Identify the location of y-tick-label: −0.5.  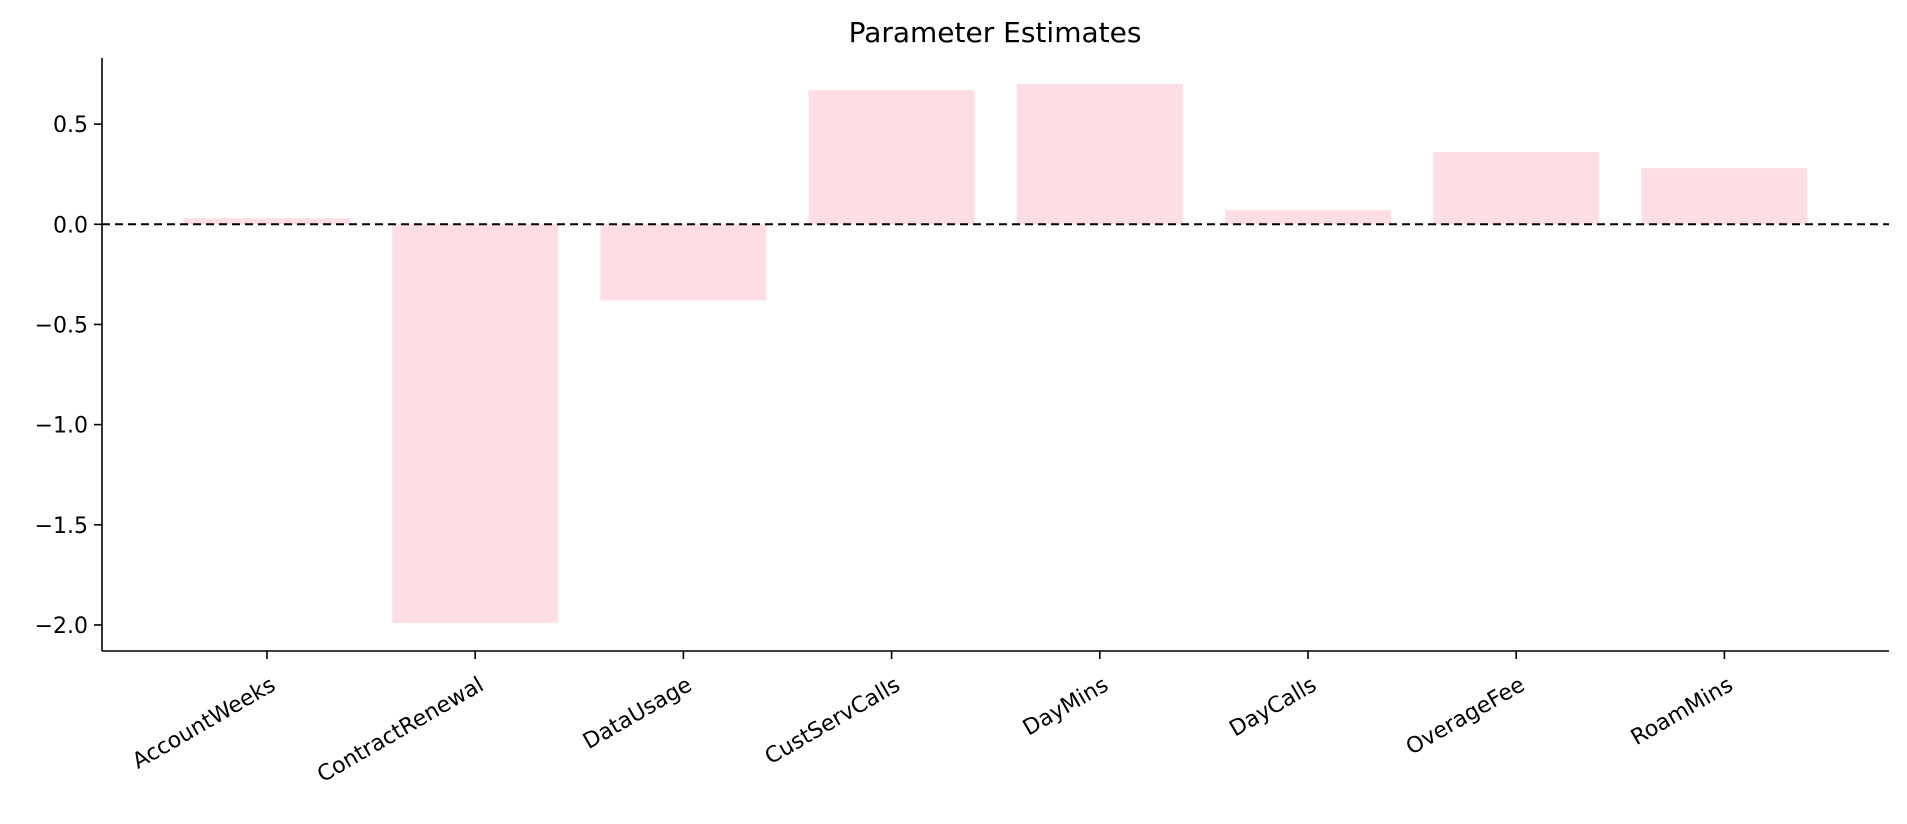
(61, 325).